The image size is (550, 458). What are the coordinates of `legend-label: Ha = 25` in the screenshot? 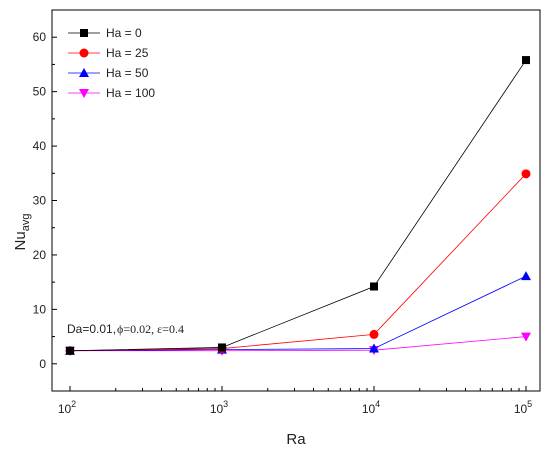 It's located at (127, 53).